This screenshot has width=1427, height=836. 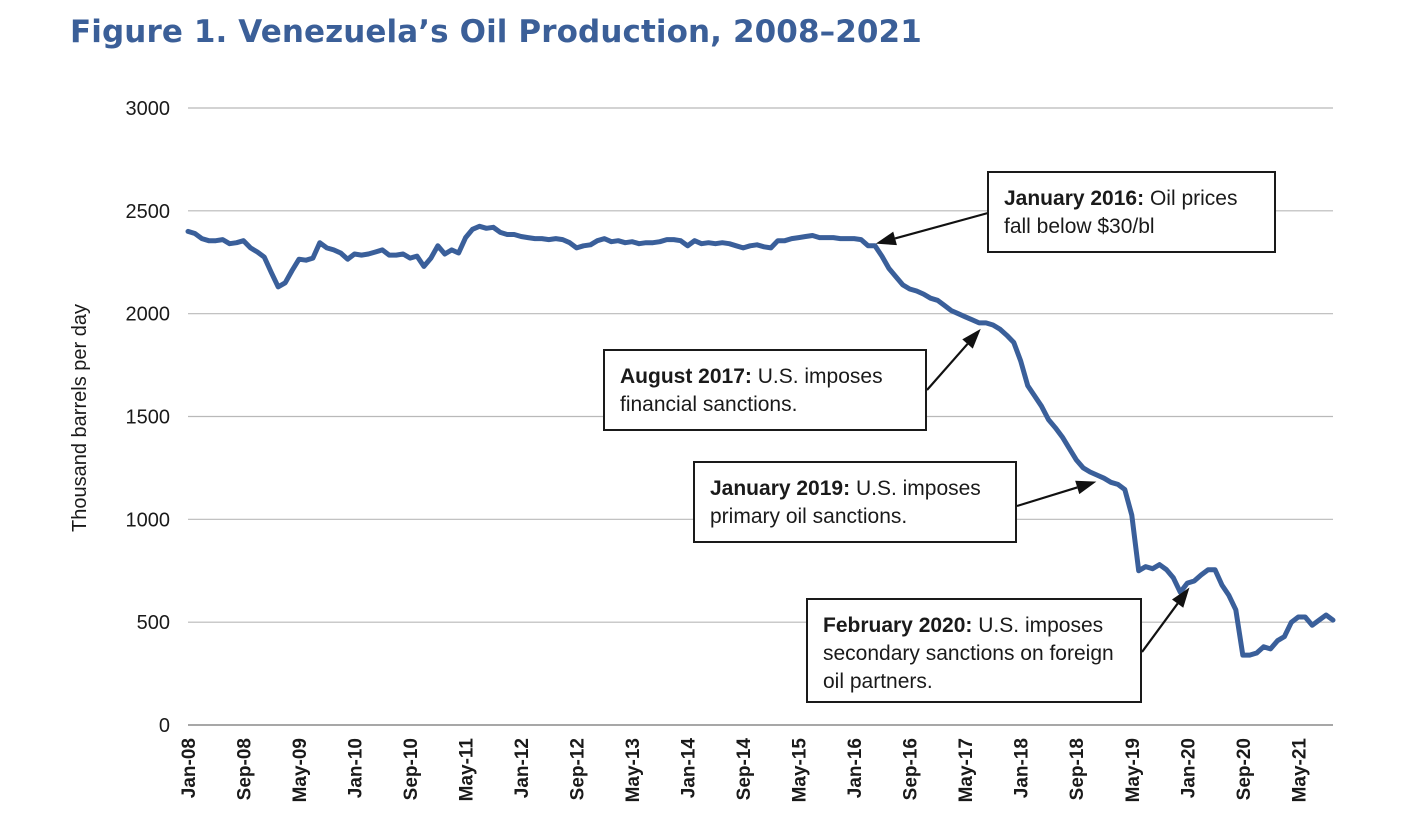 I want to click on y-tick-label: 1000, so click(x=148, y=520).